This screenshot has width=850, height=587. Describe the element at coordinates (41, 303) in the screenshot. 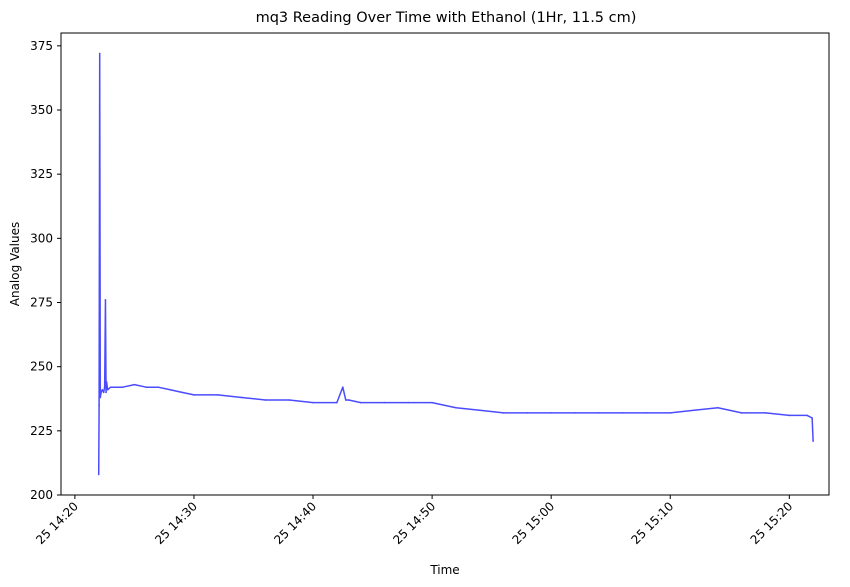

I see `y-tick-label: 275` at that location.